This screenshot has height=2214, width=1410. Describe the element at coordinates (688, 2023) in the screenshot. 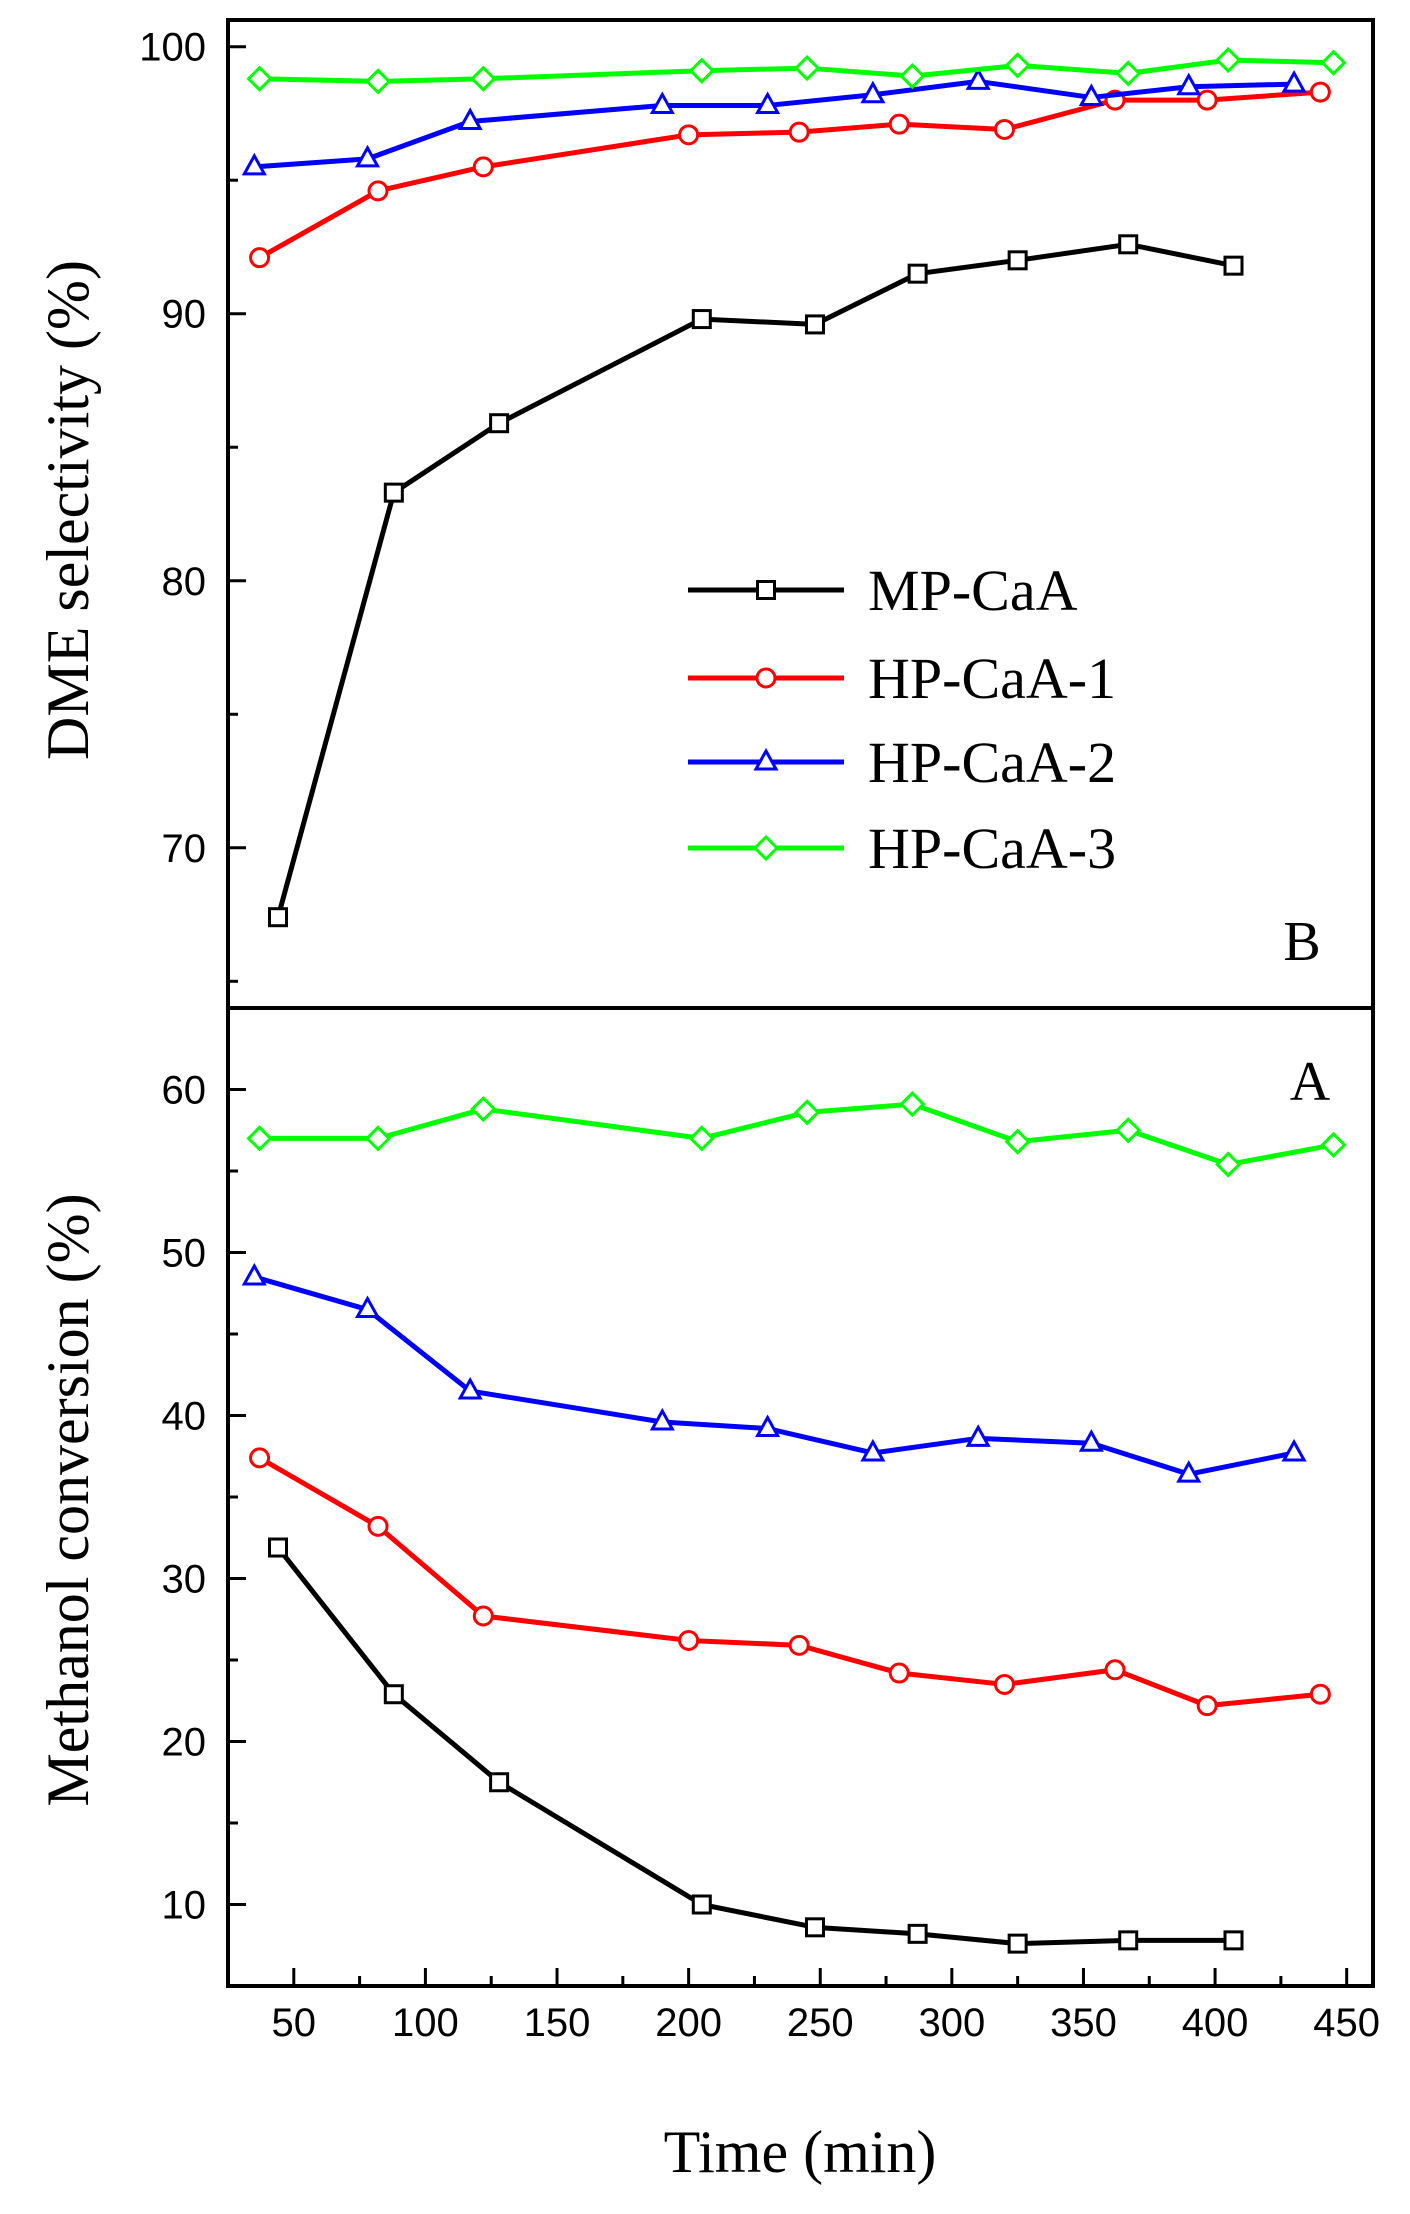

I see `x-tick-label: 200` at that location.